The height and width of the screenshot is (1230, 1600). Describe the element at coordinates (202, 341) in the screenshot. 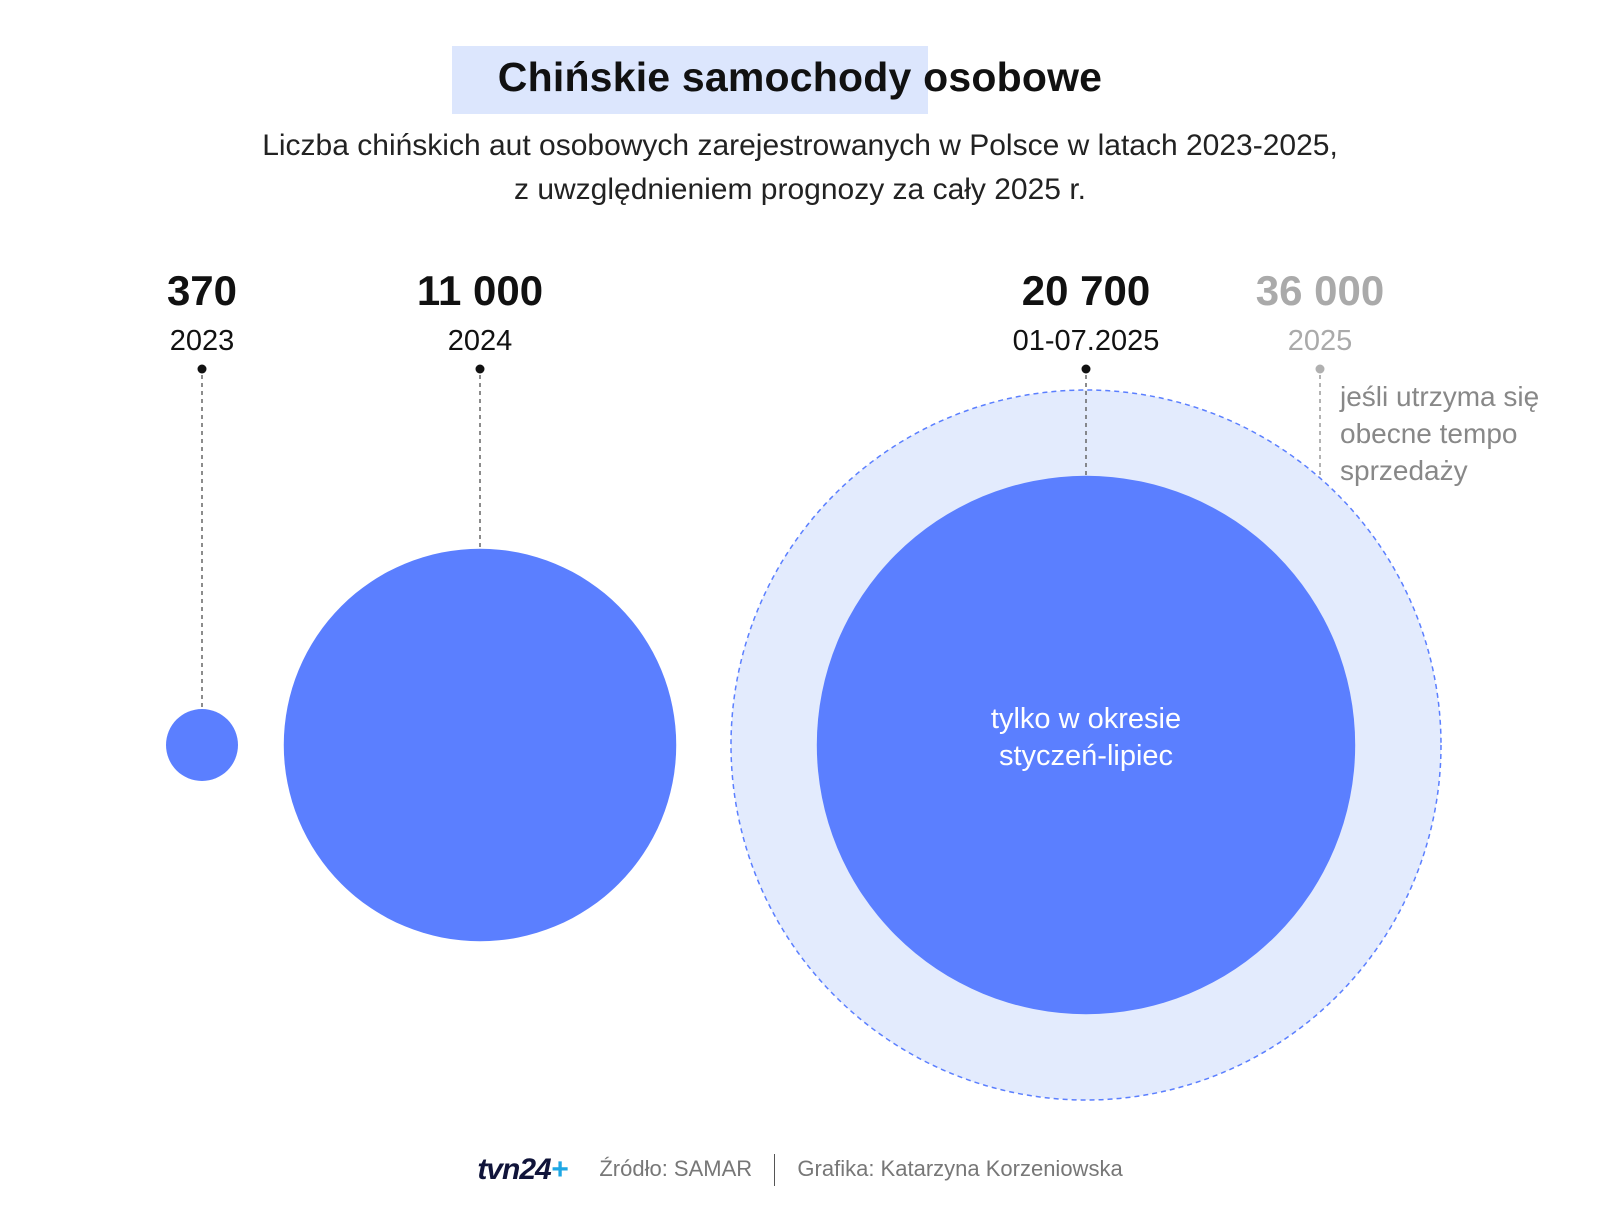

I see `period-label-0: 2023` at that location.